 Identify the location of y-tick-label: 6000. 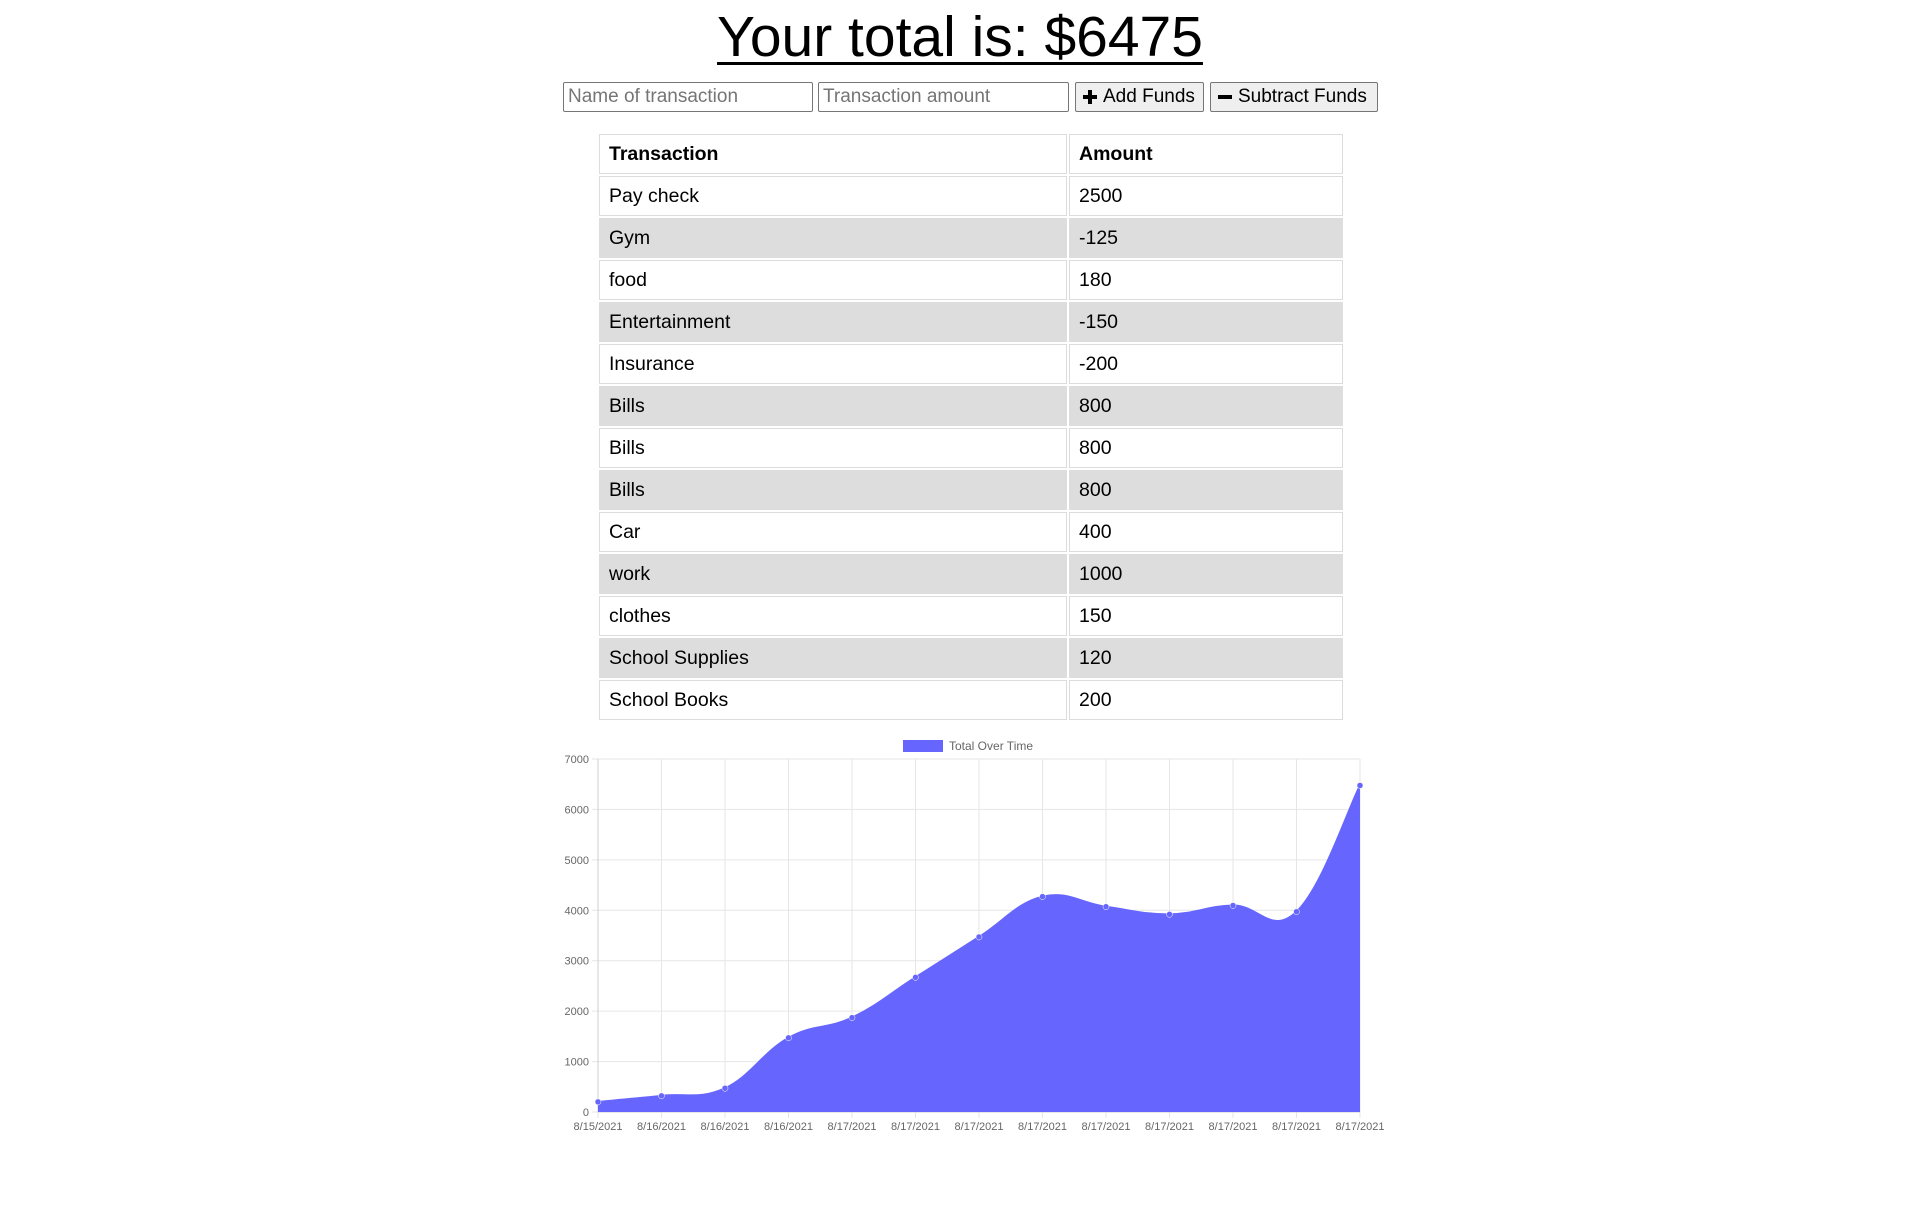
(577, 810).